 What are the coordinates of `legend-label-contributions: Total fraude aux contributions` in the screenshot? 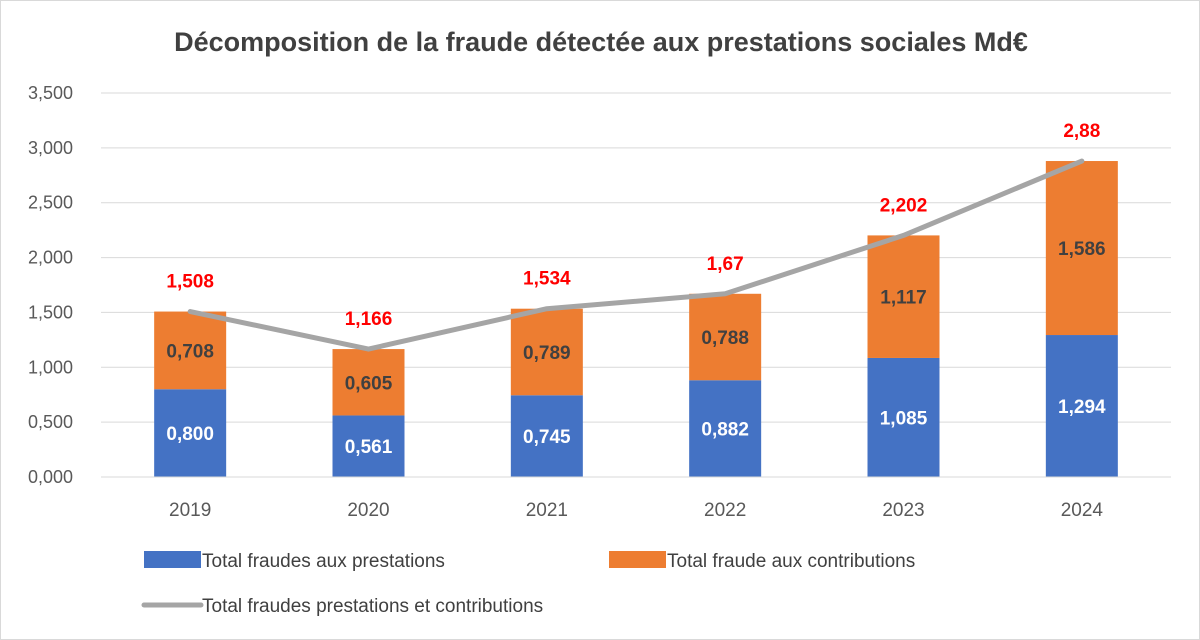 It's located at (791, 561).